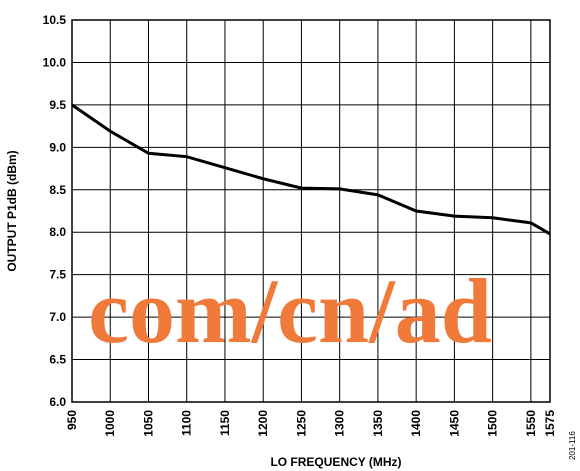  I want to click on y-tick-label: 9.0, so click(57, 147).